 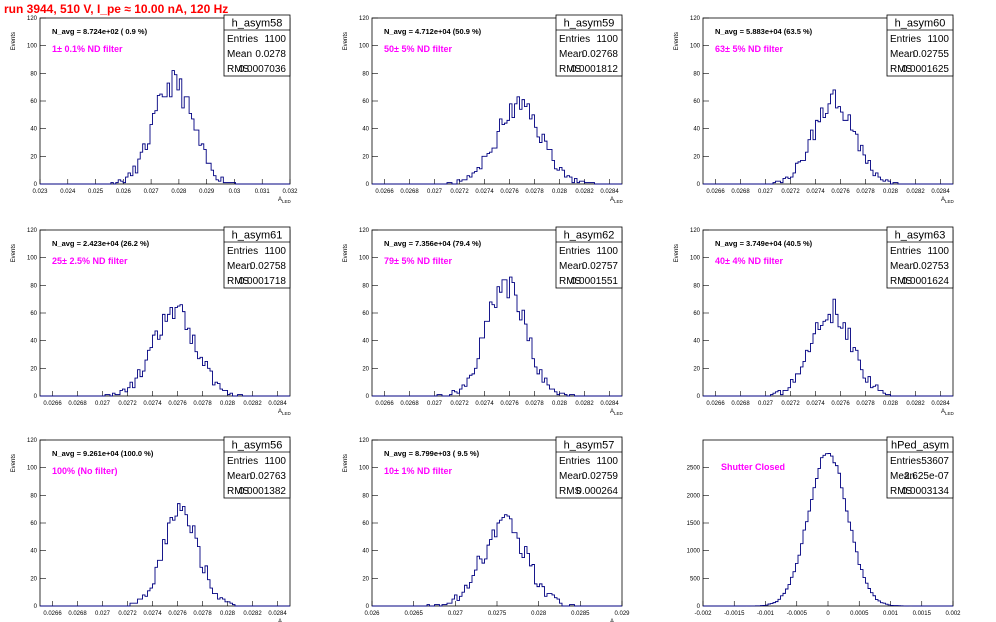 I want to click on stats-value: 0.02757, so click(x=600, y=266).